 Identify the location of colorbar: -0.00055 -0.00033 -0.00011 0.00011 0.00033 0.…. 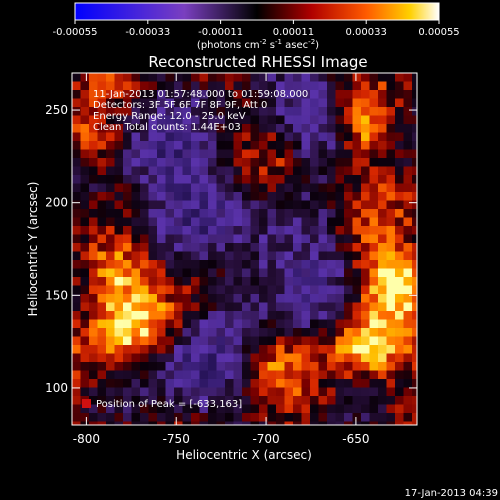
(256, 26).